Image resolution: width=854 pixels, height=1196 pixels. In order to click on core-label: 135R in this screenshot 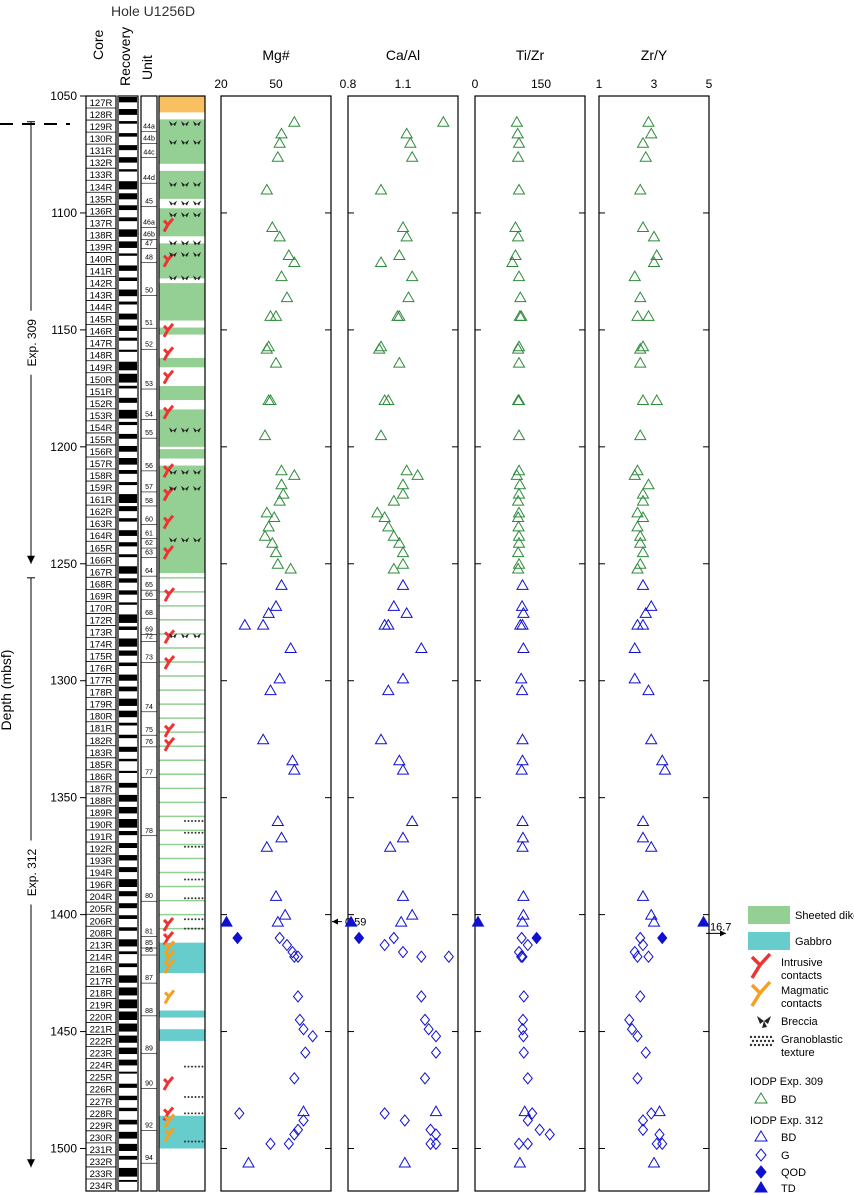, I will do `click(101, 199)`.